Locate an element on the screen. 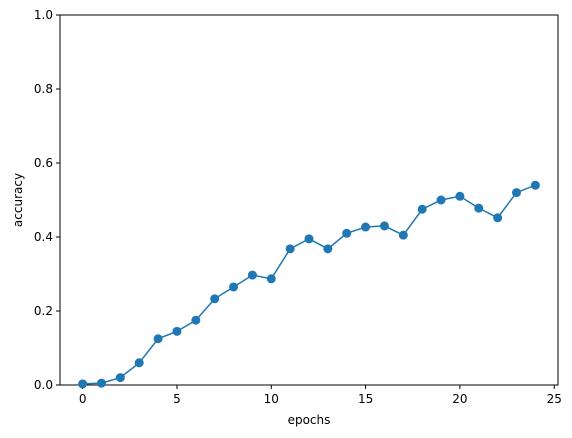 The image size is (572, 438). x-axis-label: epochs is located at coordinates (309, 420).